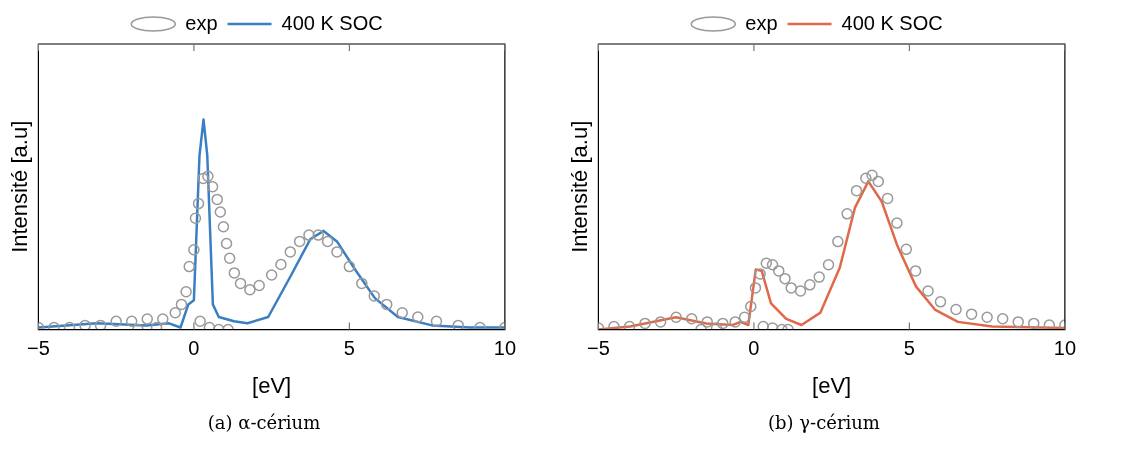  I want to click on text: (a) α-cérium, so click(264, 422).